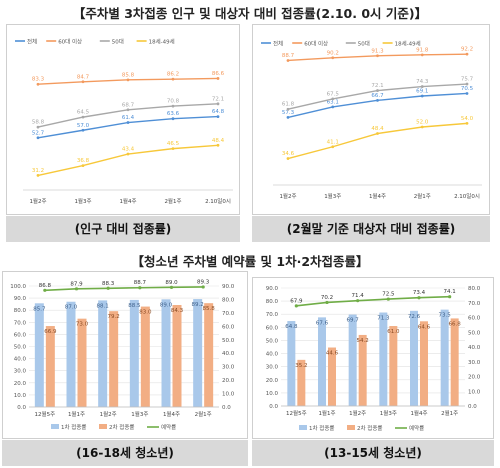 The height and width of the screenshot is (468, 500). What do you see at coordinates (301, 366) in the screenshot?
I see `bar-label-second-dose: 35.2` at bounding box center [301, 366].